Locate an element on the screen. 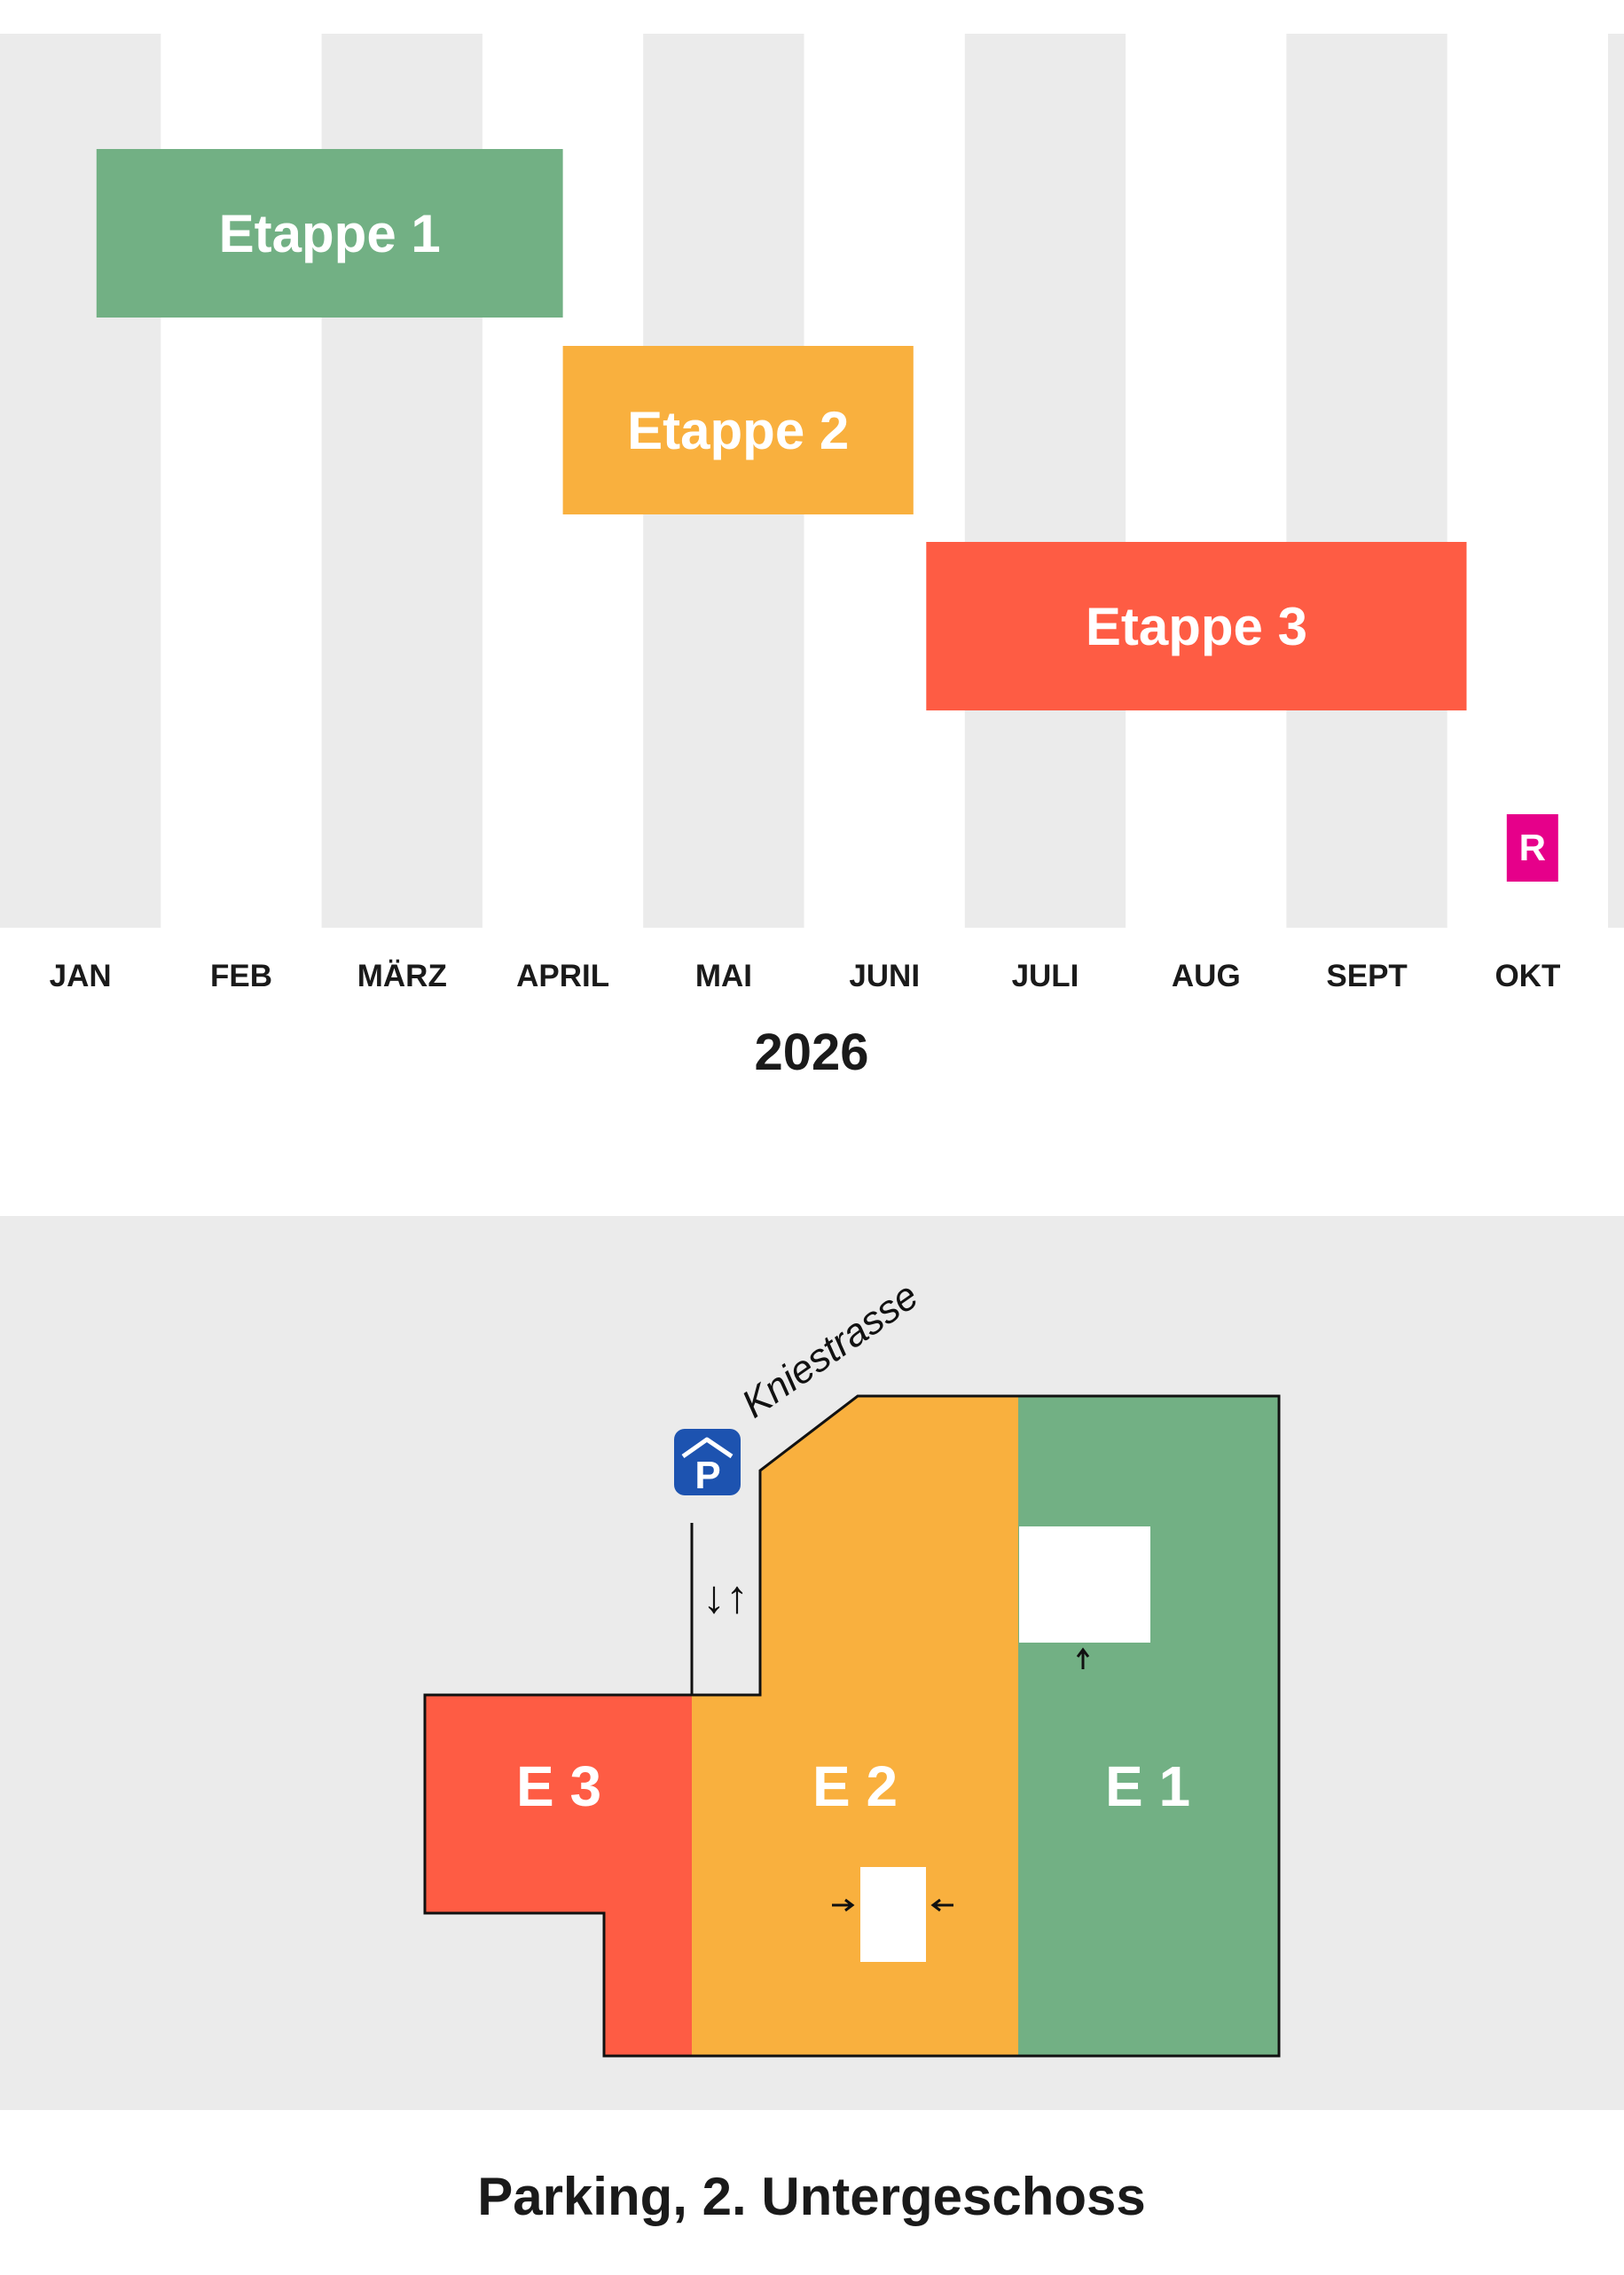 The height and width of the screenshot is (2275, 1624). stage-label-1: Etappe 1 is located at coordinates (330, 233).